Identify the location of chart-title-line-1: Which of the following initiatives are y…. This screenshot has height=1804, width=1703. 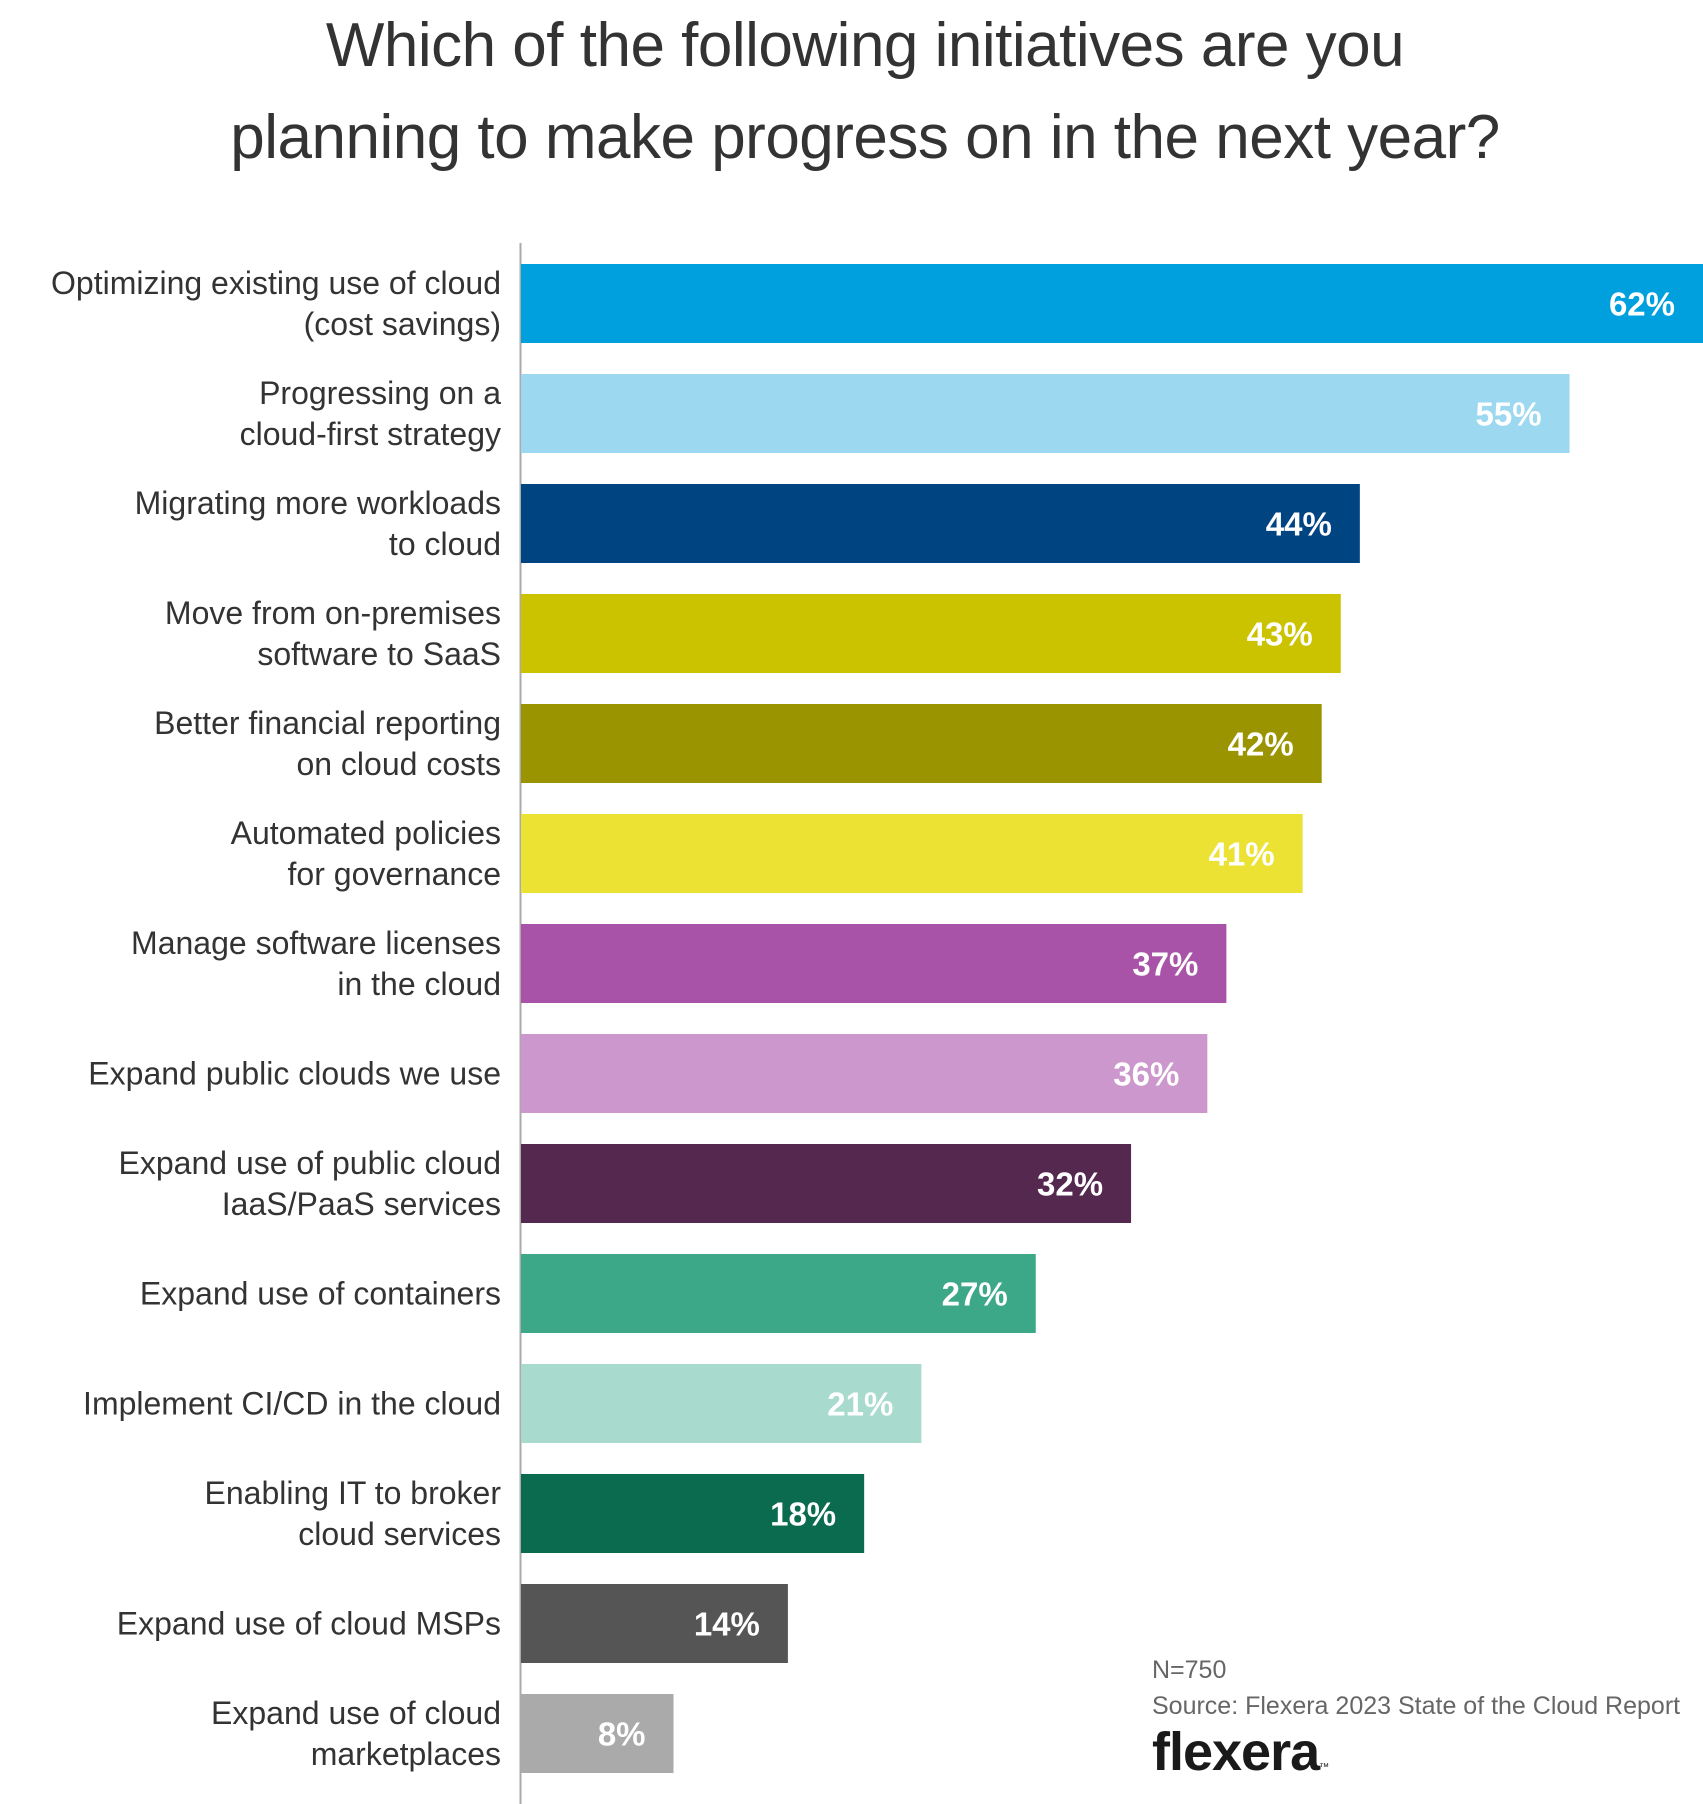
(865, 45).